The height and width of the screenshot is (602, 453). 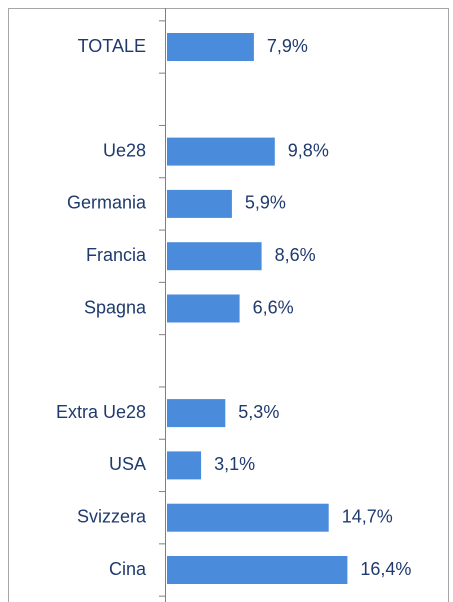 What do you see at coordinates (308, 150) in the screenshot?
I see `data-label: 9,8%` at bounding box center [308, 150].